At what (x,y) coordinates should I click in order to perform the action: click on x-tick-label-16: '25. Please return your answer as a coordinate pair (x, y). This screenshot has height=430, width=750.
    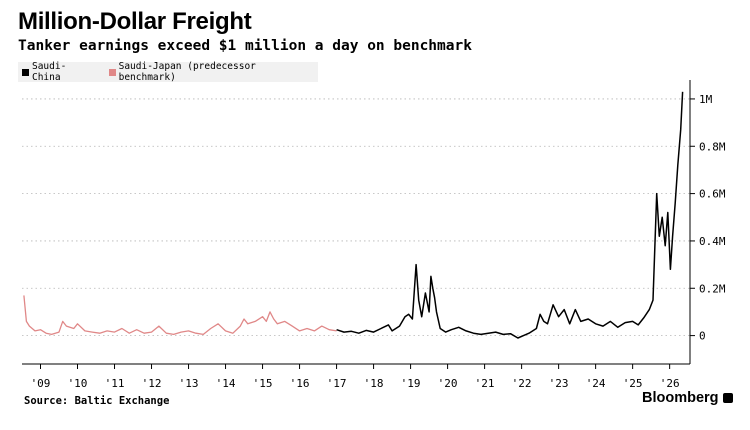
    Looking at the image, I should click on (633, 383).